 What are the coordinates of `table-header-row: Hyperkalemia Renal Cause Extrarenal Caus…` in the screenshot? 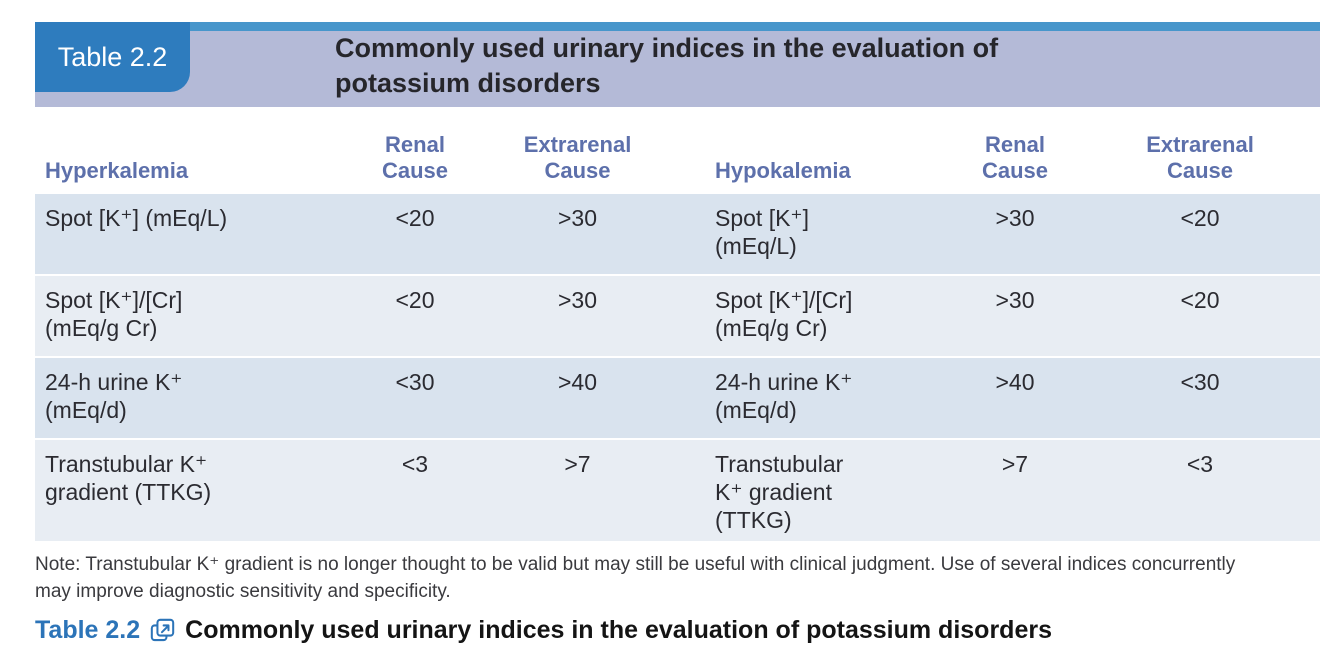 It's located at (677, 153).